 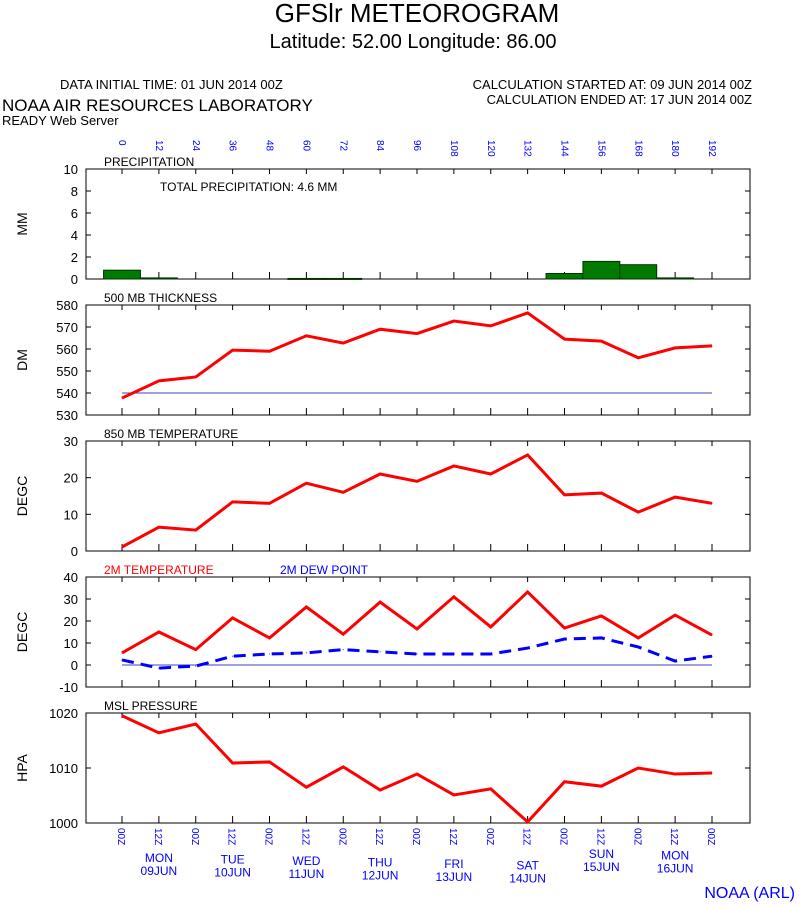 What do you see at coordinates (637, 148) in the screenshot?
I see `top-hour-label: 168` at bounding box center [637, 148].